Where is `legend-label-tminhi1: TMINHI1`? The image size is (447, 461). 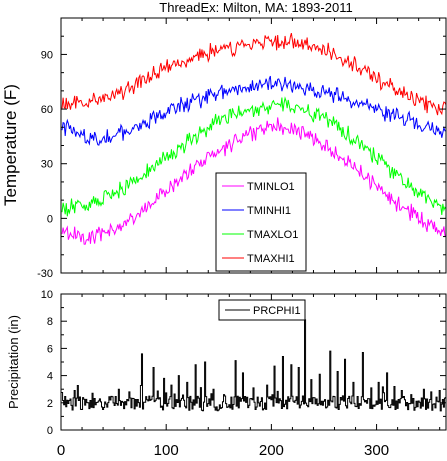 legend-label-tminhi1: TMINHI1 is located at coordinates (269, 211).